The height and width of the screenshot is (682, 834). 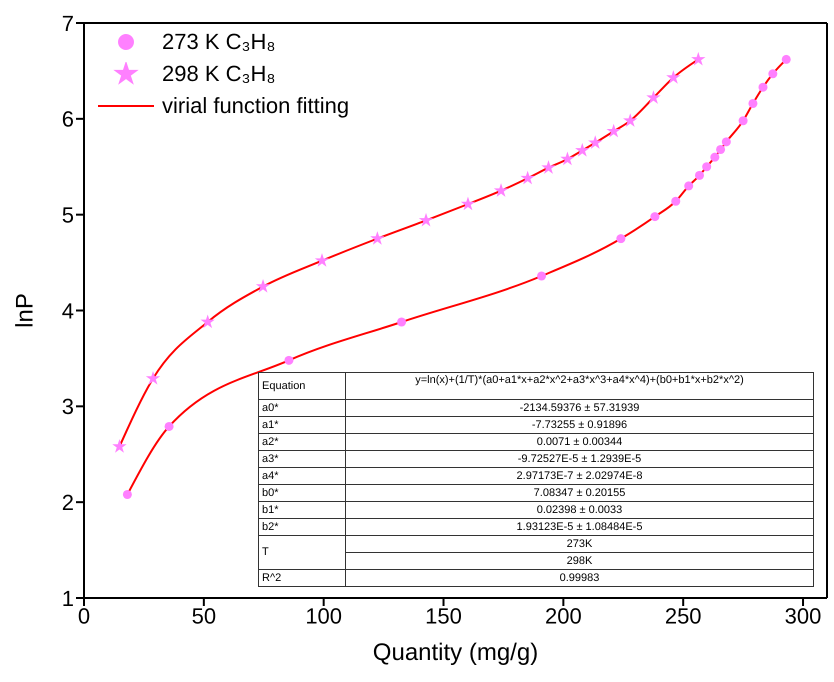 What do you see at coordinates (580, 476) in the screenshot?
I see `annotation: 2.97173E-7 ± 2.02974E-8` at bounding box center [580, 476].